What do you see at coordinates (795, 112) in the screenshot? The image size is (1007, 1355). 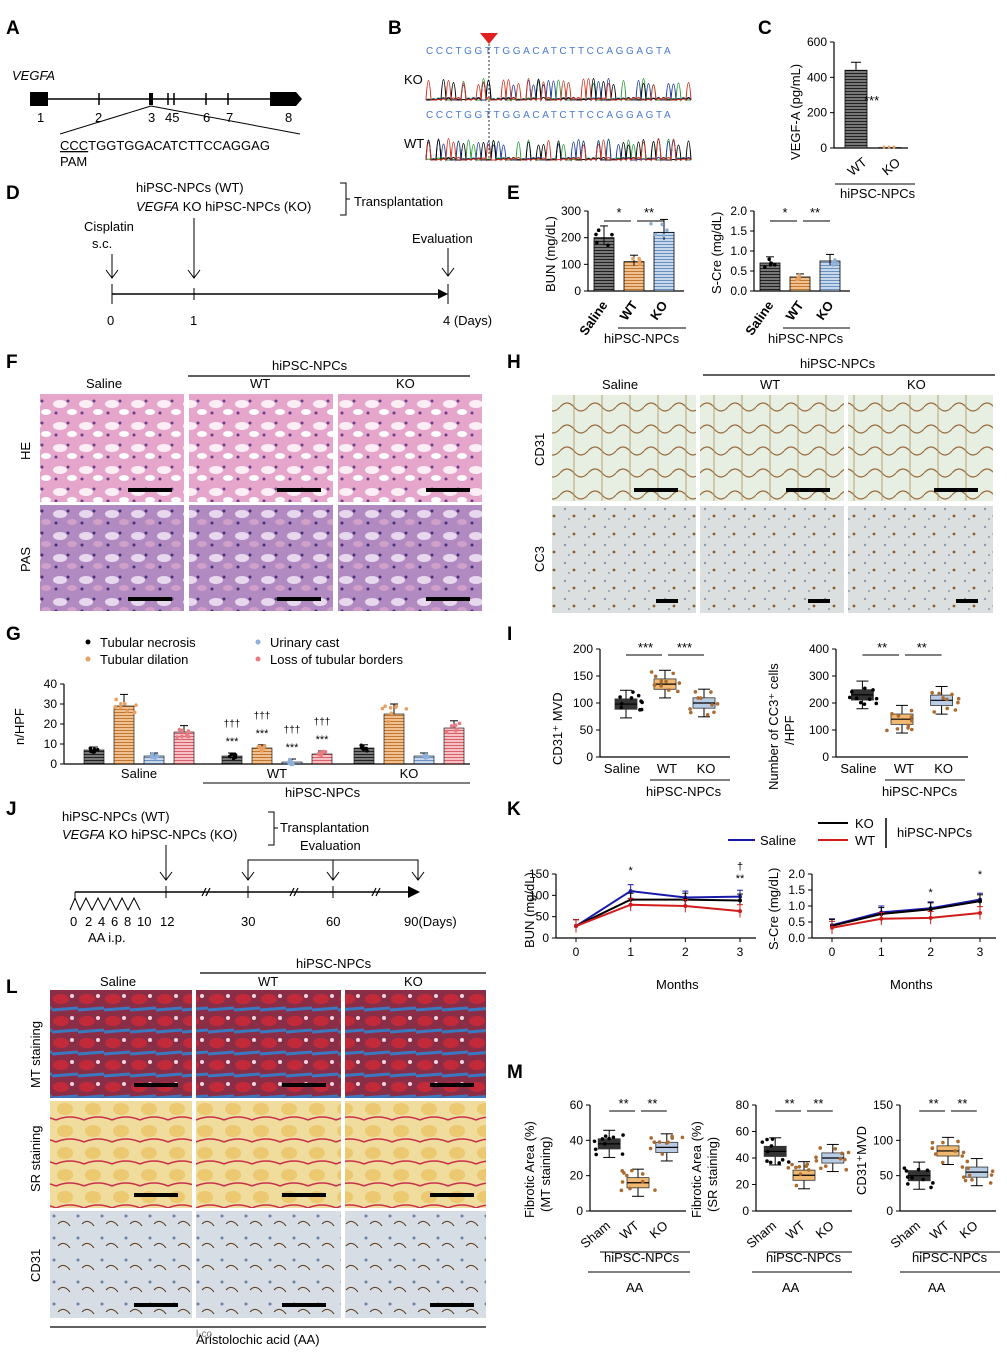 I see `c-ylabel: VEGF-A (pg/mL)` at bounding box center [795, 112].